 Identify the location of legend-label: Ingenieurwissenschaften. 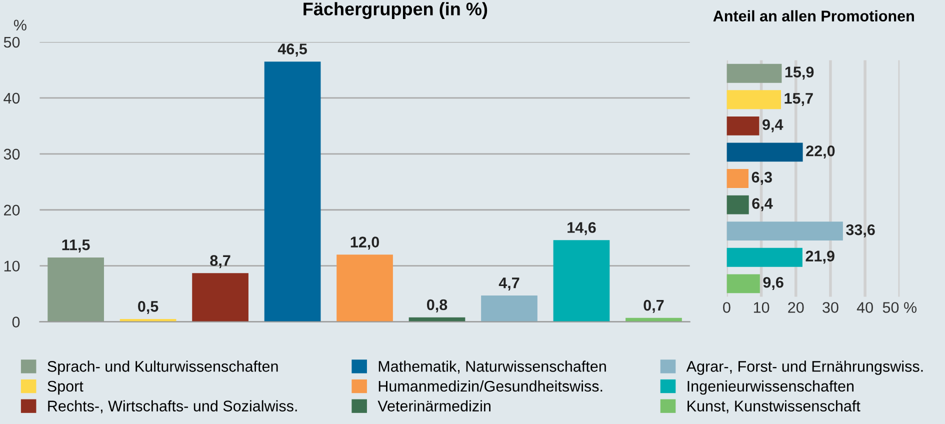
(771, 387).